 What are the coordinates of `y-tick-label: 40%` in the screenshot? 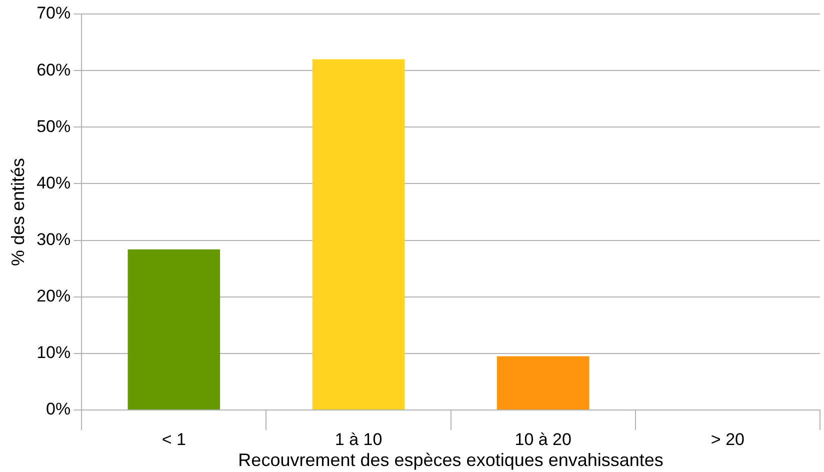 It's located at (53, 182).